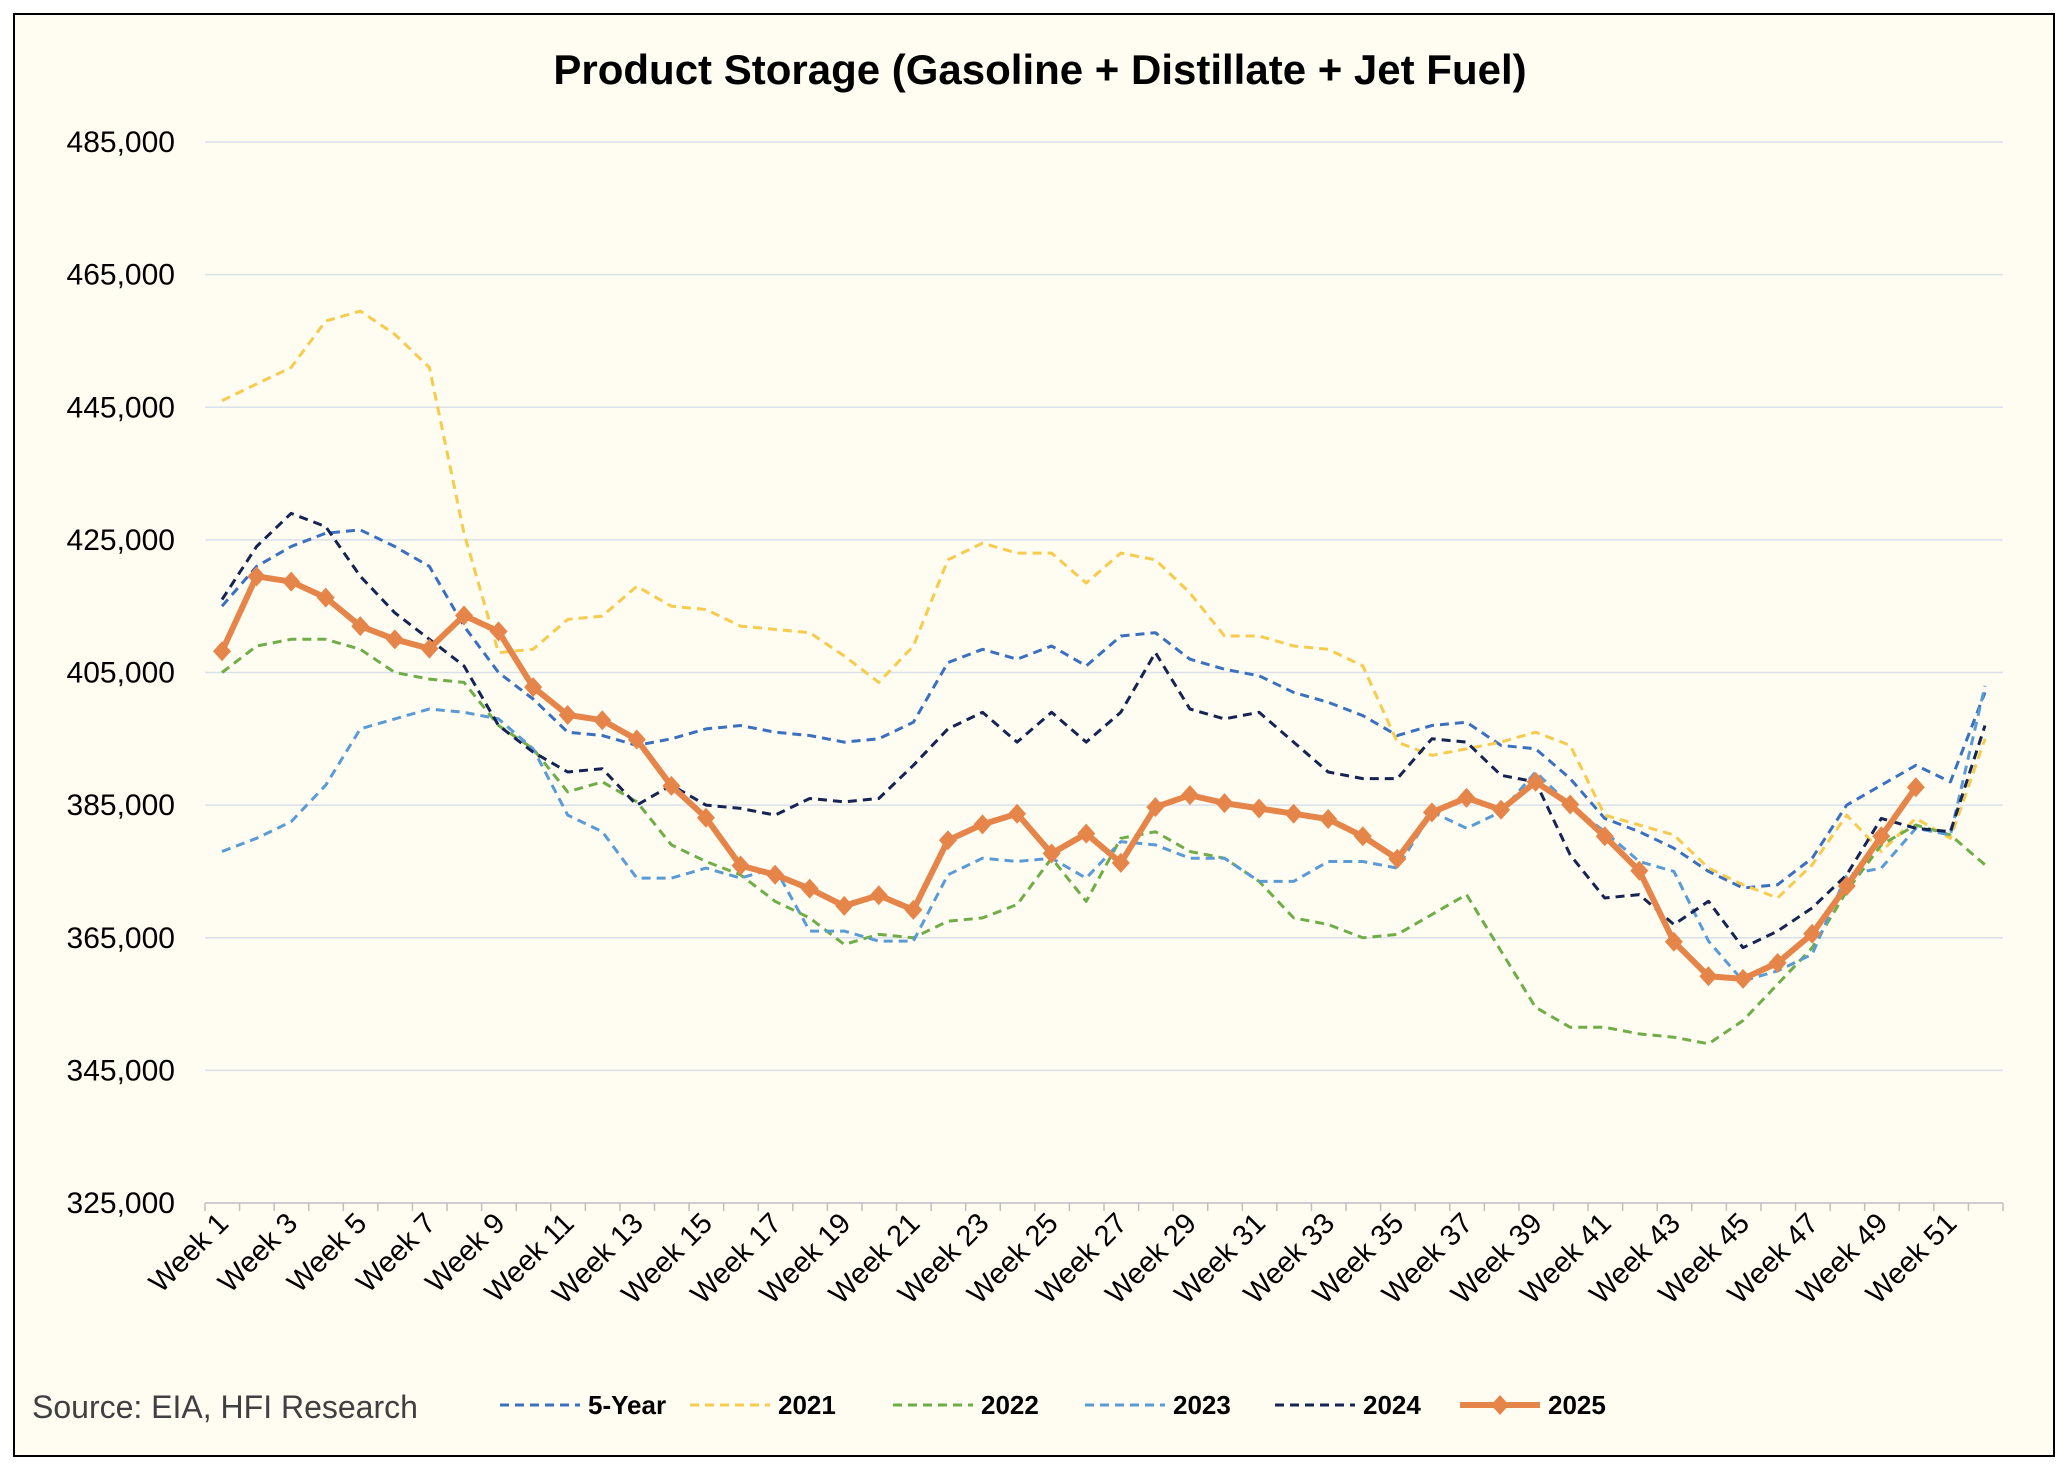 The height and width of the screenshot is (1470, 2068). I want to click on y-tick-label: 445,000, so click(121, 407).